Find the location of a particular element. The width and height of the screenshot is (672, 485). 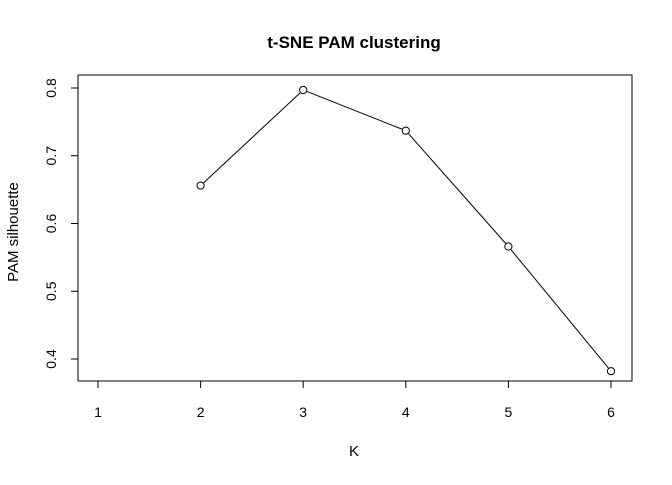

x-tick-label: 2 is located at coordinates (201, 412).